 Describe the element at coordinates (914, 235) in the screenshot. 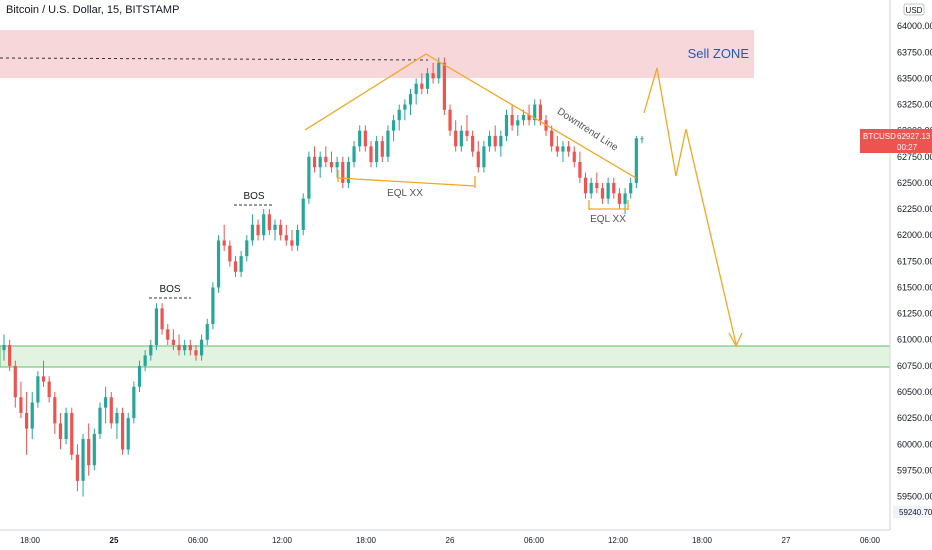

I see `price-tick-label: 62000.00` at that location.